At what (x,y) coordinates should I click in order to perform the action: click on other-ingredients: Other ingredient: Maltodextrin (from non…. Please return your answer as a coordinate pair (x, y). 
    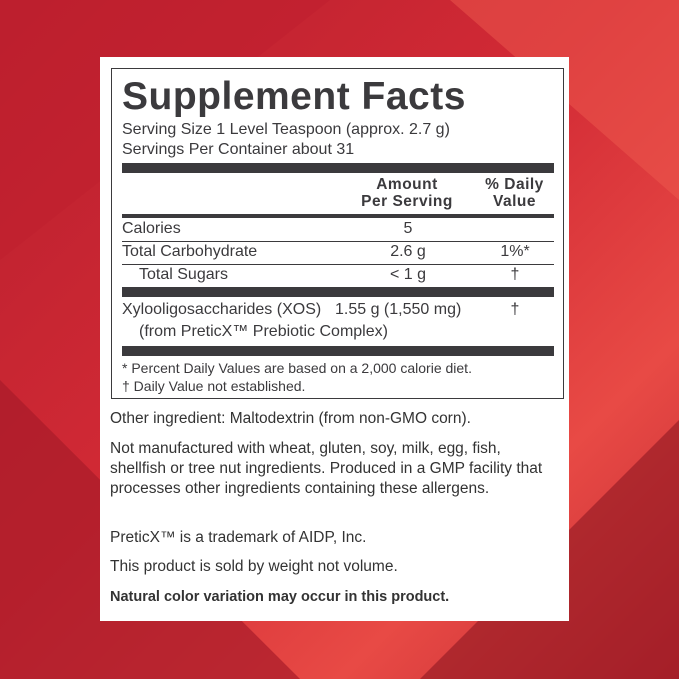
    Looking at the image, I should click on (290, 418).